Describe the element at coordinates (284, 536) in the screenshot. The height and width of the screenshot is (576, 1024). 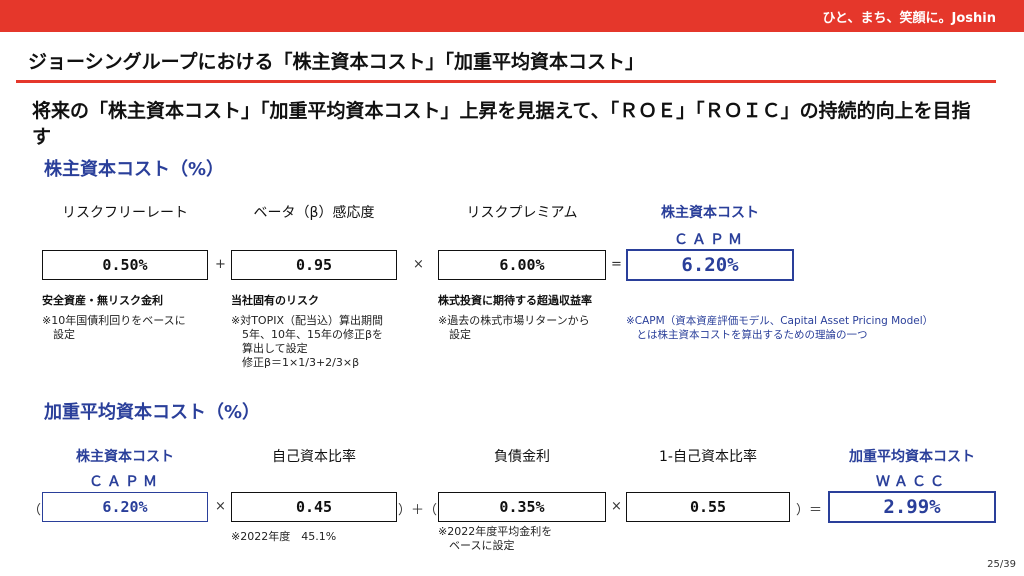
I see `equity-ratio-note: ※2022年度 45.1%` at that location.